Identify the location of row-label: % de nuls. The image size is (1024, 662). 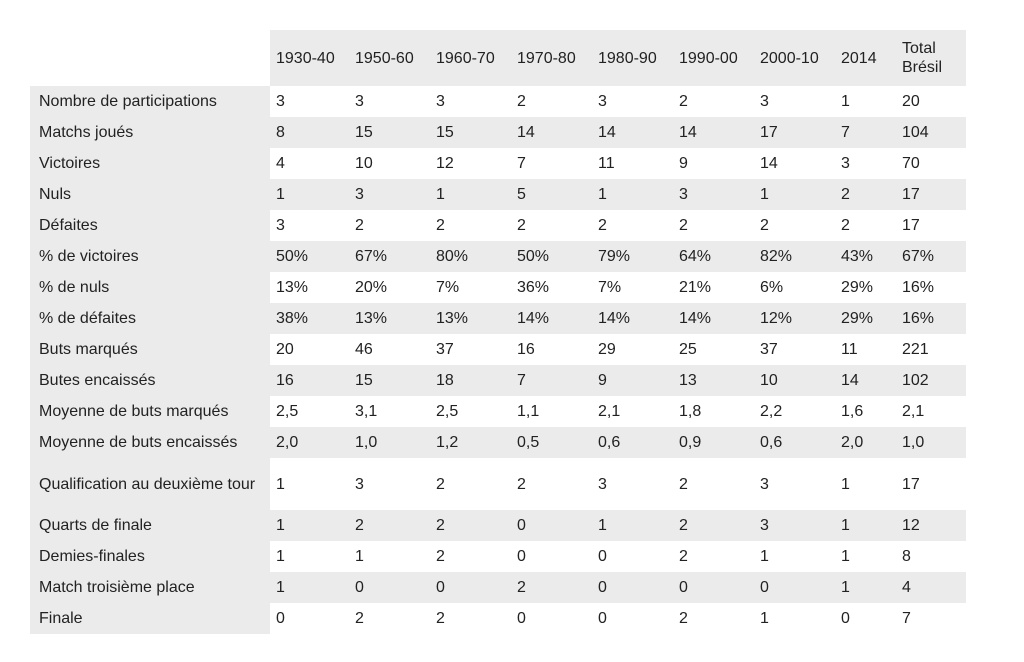
(150, 287).